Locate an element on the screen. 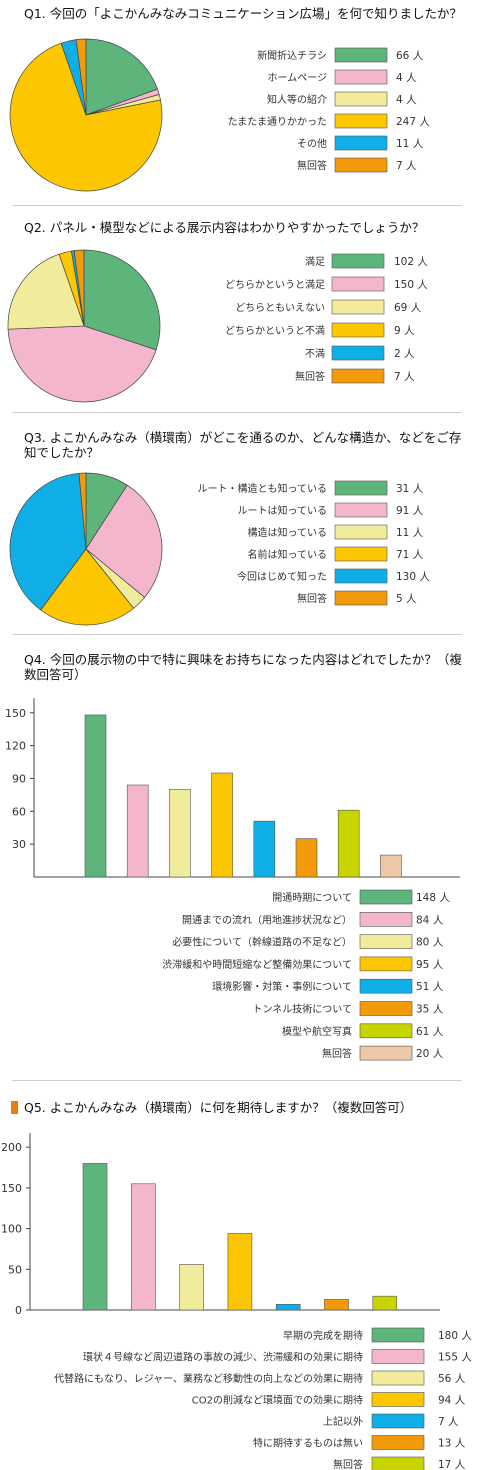 Image resolution: width=479 pixels, height=1470 pixels. q5-legend-label-3: CO2の削減など環境面での効果に期待 is located at coordinates (277, 1400).